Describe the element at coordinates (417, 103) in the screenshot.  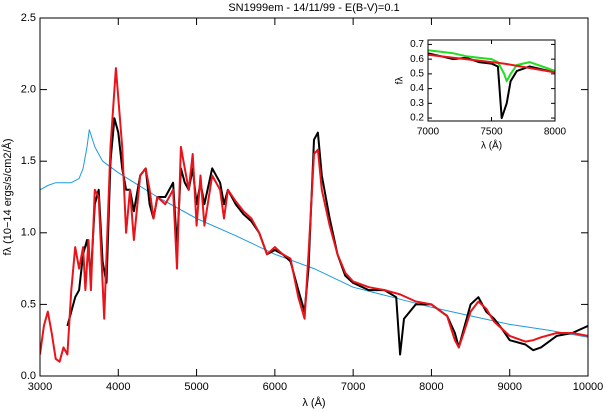
I see `y-tick-label: 0.3` at that location.